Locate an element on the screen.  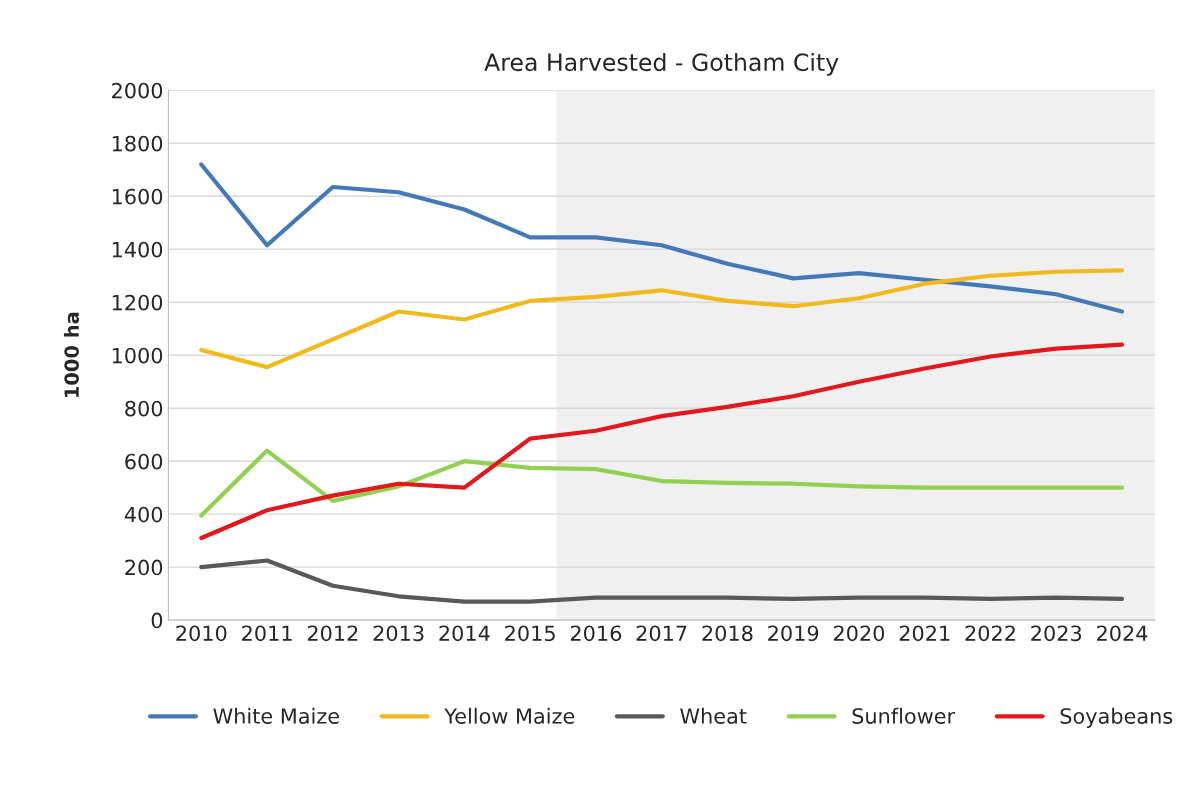
y-tick-label: 0 is located at coordinates (157, 620).